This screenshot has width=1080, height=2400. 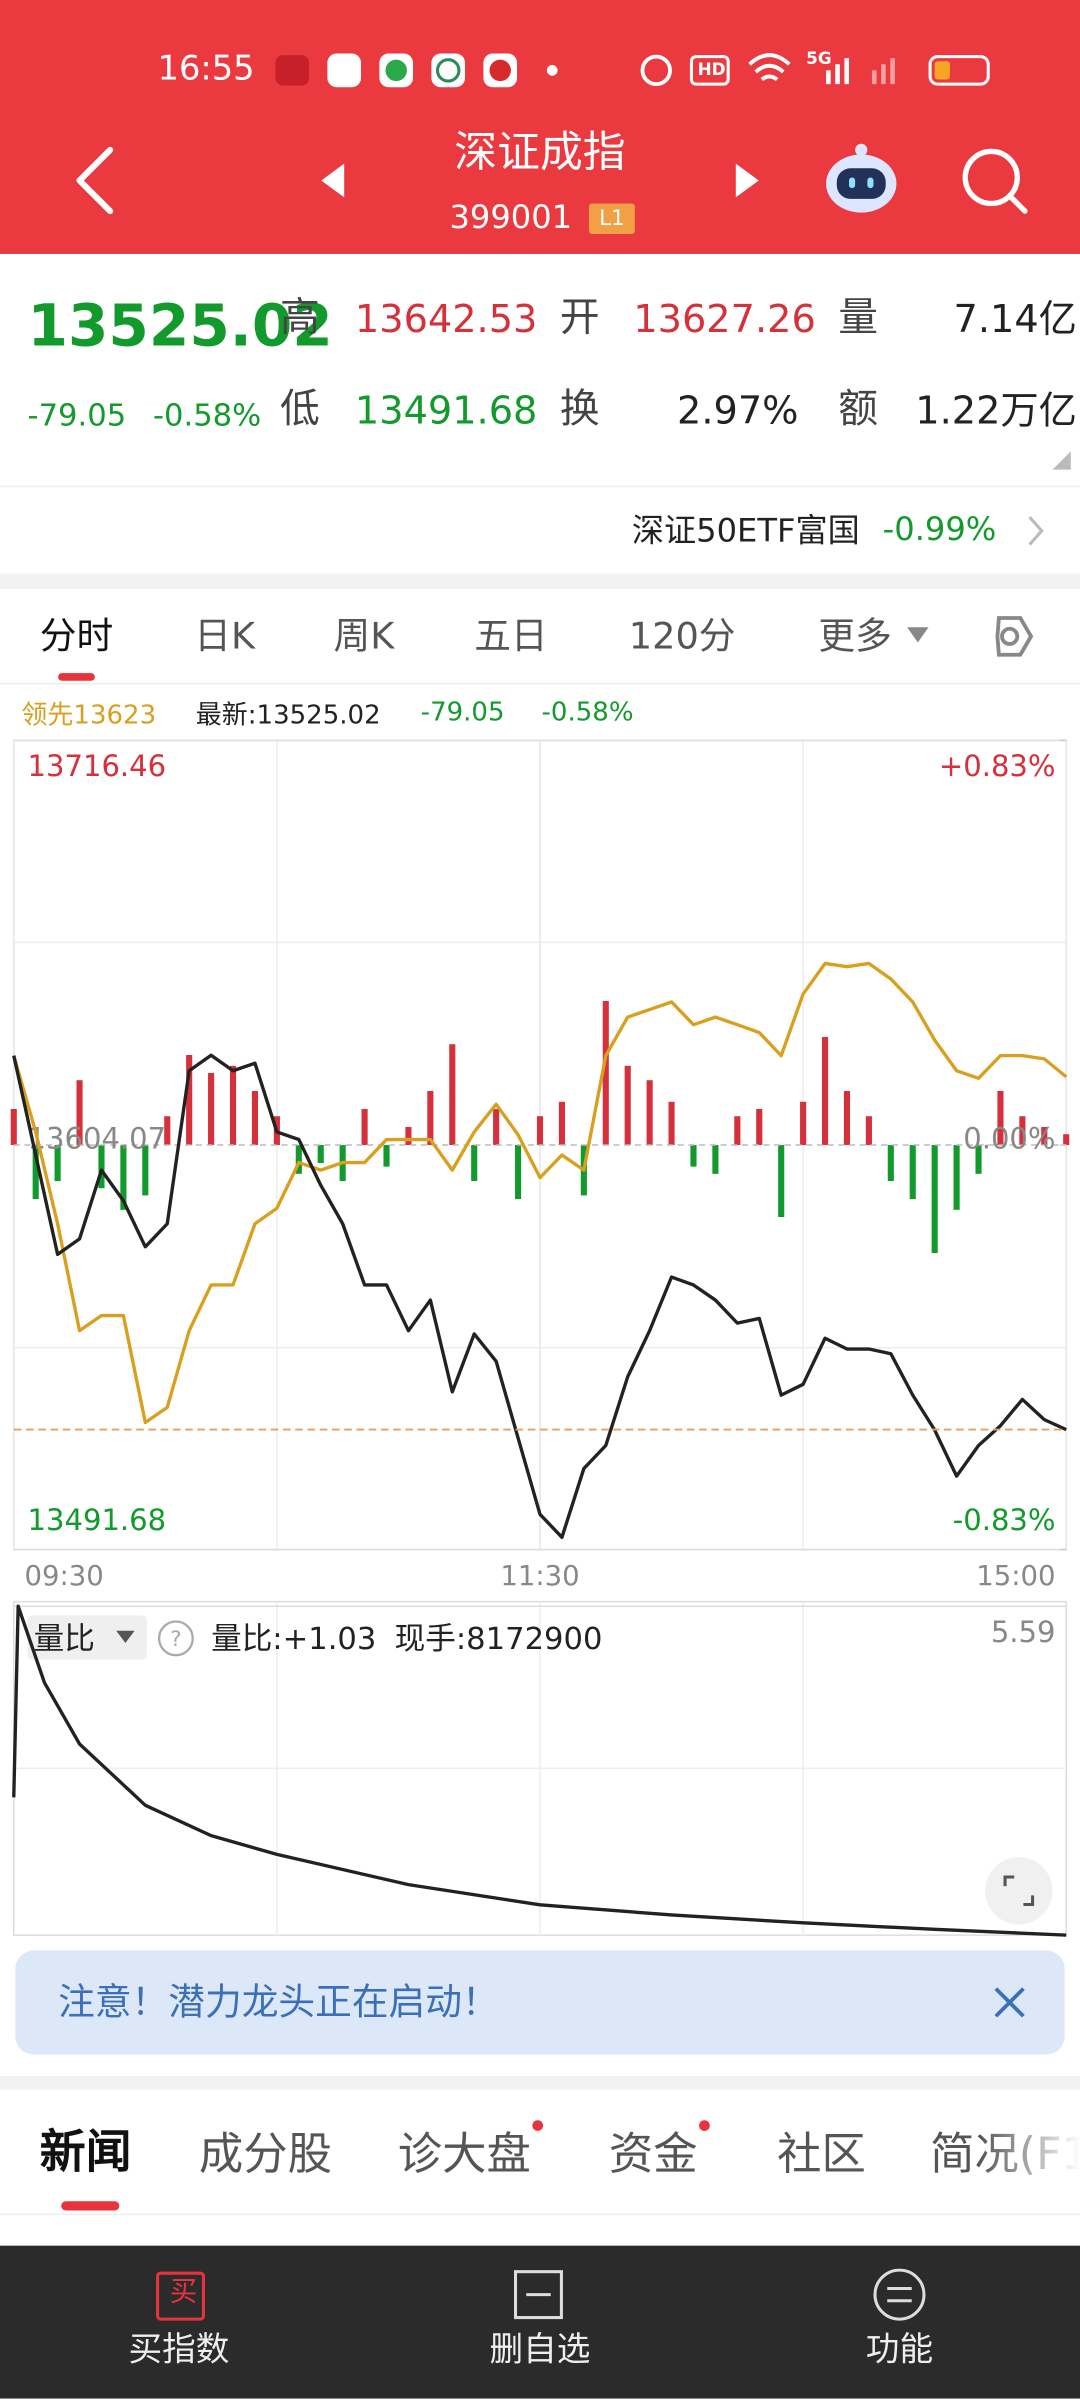 What do you see at coordinates (959, 70) in the screenshot?
I see `battery` at bounding box center [959, 70].